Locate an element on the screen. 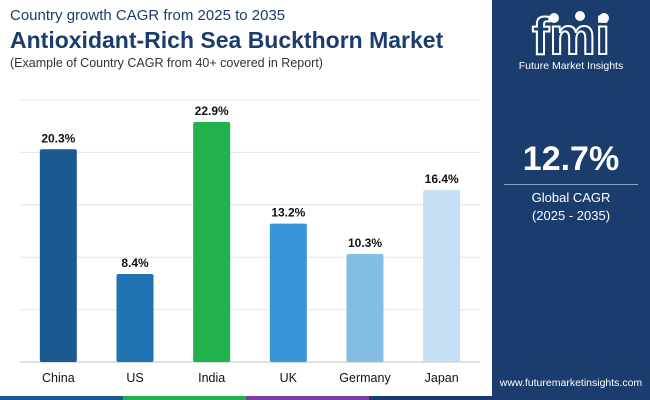 The height and width of the screenshot is (400, 650). logo-icon: fmi is located at coordinates (571, 37).